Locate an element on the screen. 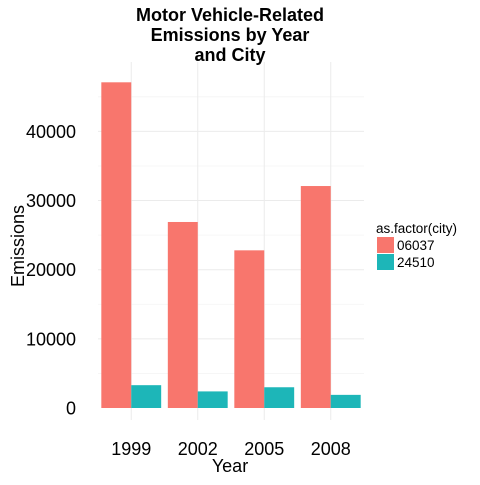 Image resolution: width=480 pixels, height=485 pixels. chart-title-line-2: Emissions by Year is located at coordinates (230, 35).